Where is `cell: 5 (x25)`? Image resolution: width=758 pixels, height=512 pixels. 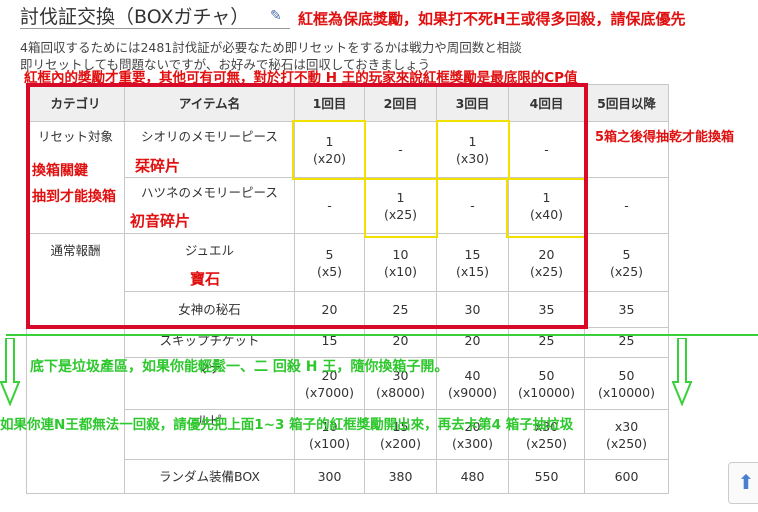
cell: 5 (x25) is located at coordinates (626, 262).